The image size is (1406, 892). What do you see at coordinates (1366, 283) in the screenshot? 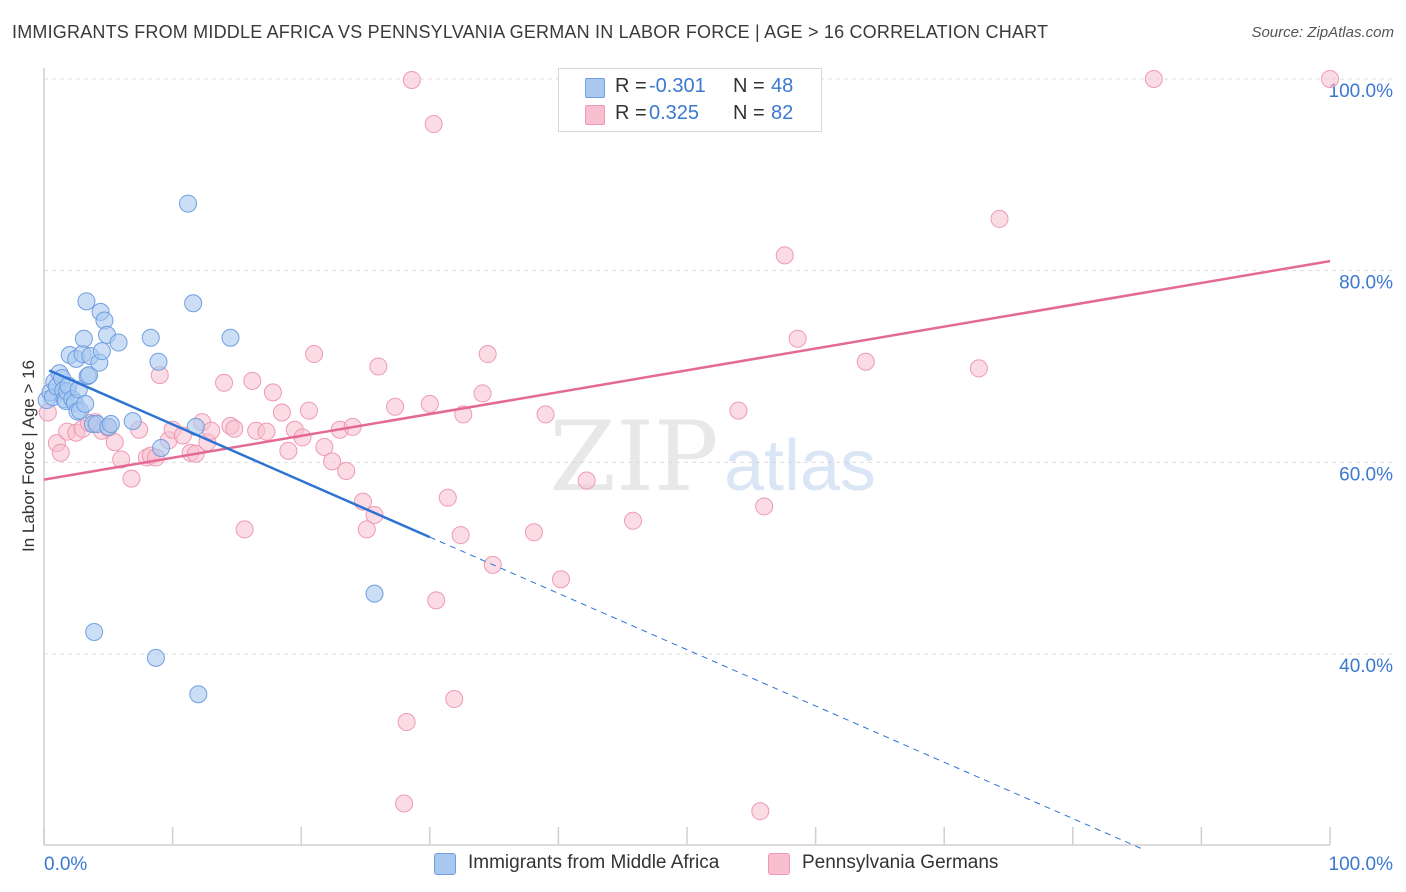
I see `y-tick-label: 80.0%` at bounding box center [1366, 283].